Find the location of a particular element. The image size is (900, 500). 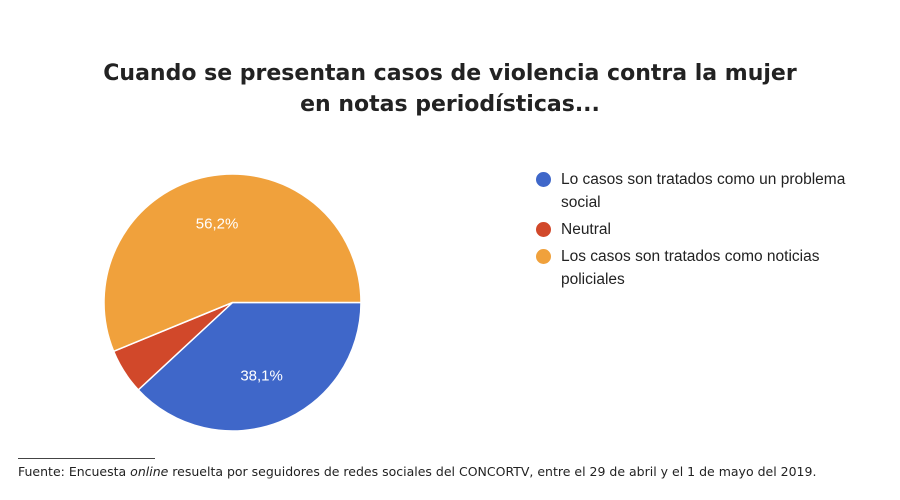

legend-swatch-neutral is located at coordinates (543, 229).